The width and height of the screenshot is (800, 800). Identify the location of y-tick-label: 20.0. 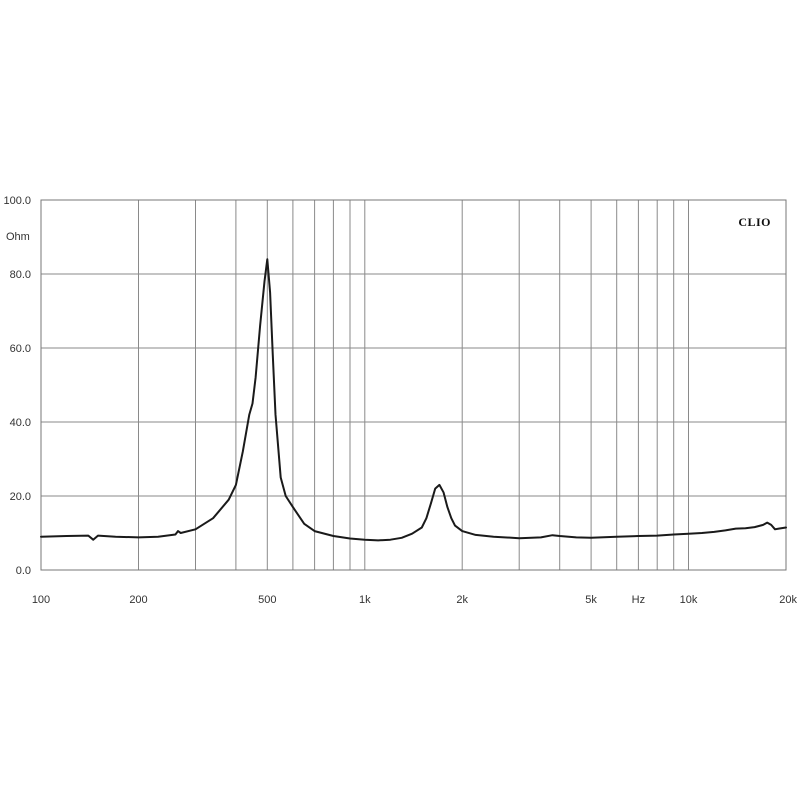
(20, 497).